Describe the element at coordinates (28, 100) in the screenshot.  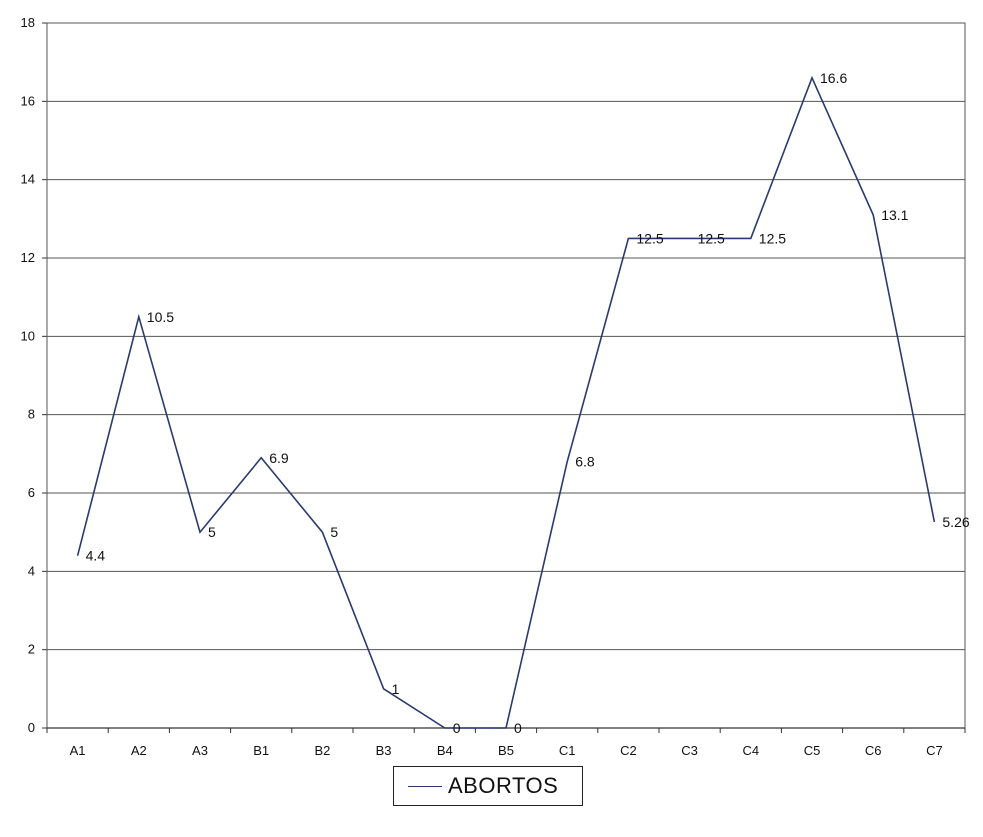
I see `y-tick-label: 16` at that location.